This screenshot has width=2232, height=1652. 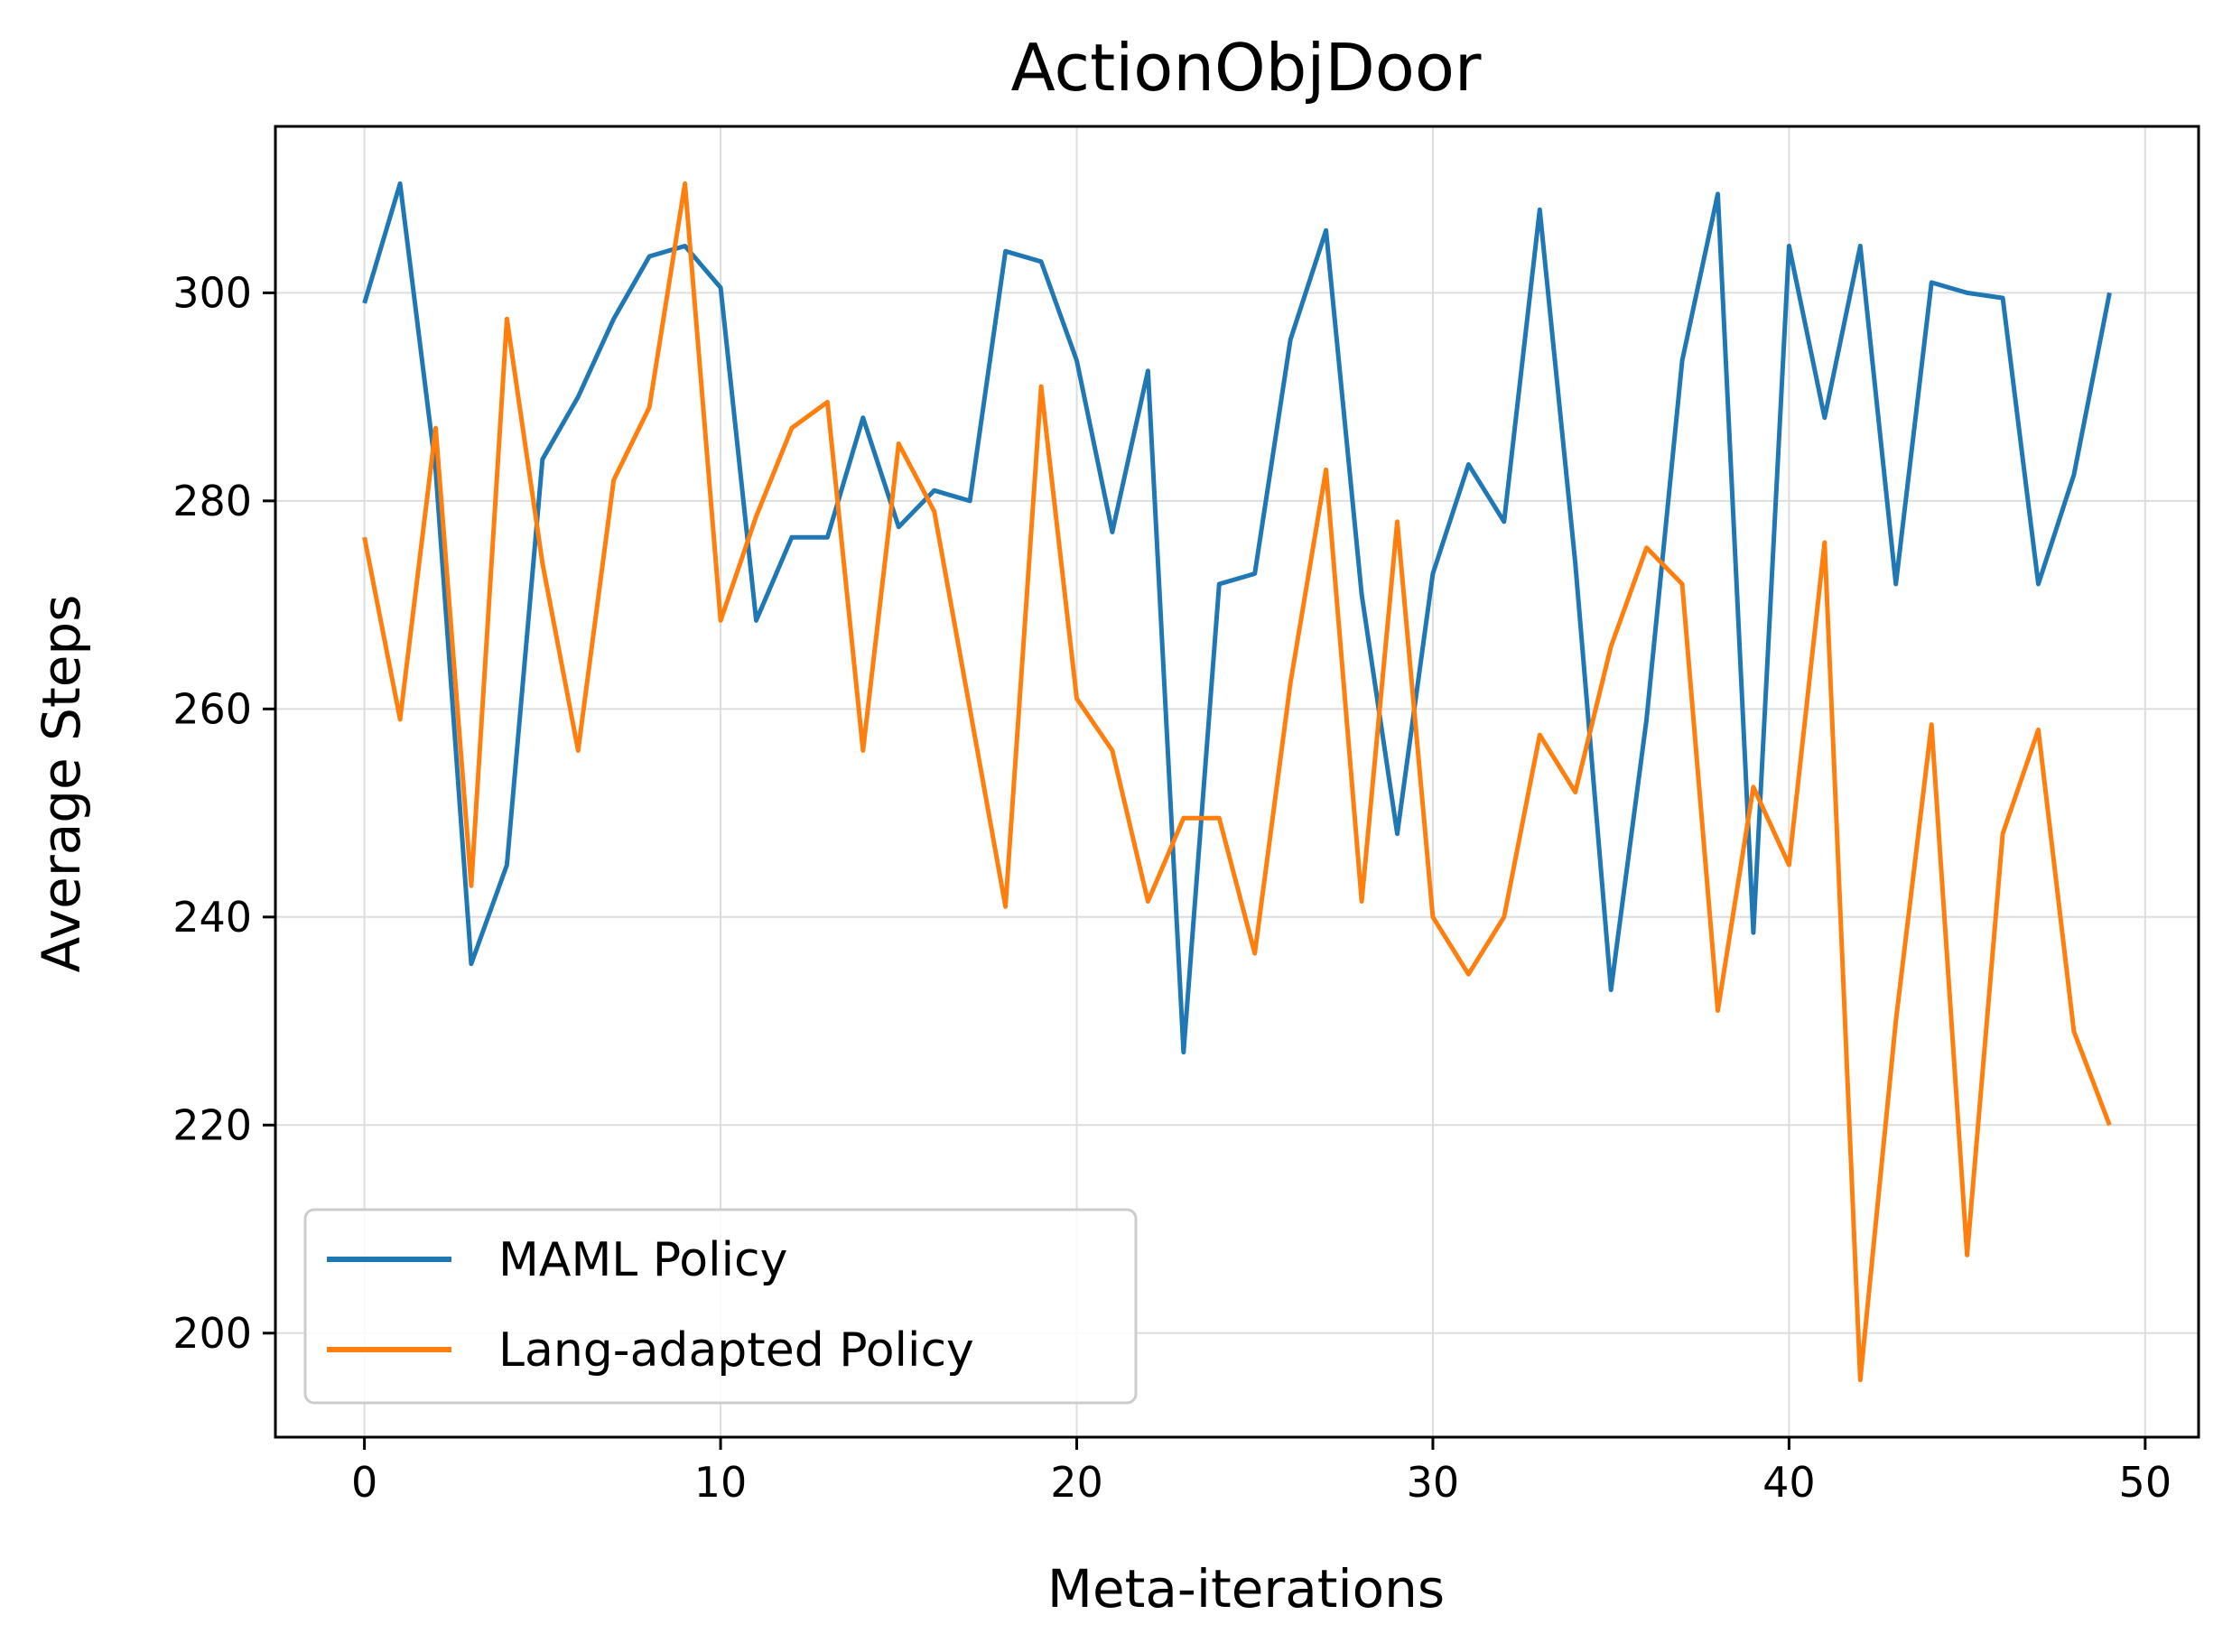 I want to click on y-tick-label: 220, so click(x=212, y=1124).